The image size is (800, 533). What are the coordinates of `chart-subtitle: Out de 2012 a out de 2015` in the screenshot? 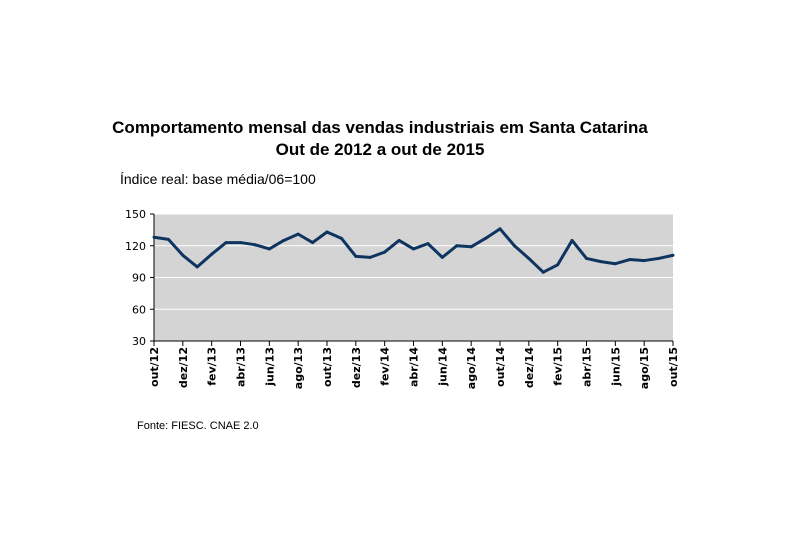 It's located at (380, 149).